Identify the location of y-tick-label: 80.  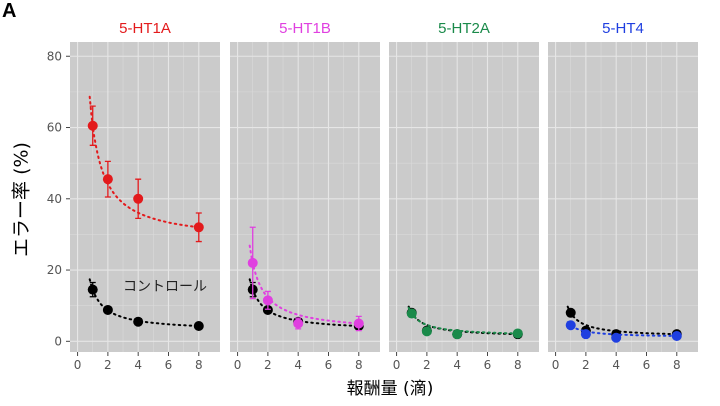
(54, 56).